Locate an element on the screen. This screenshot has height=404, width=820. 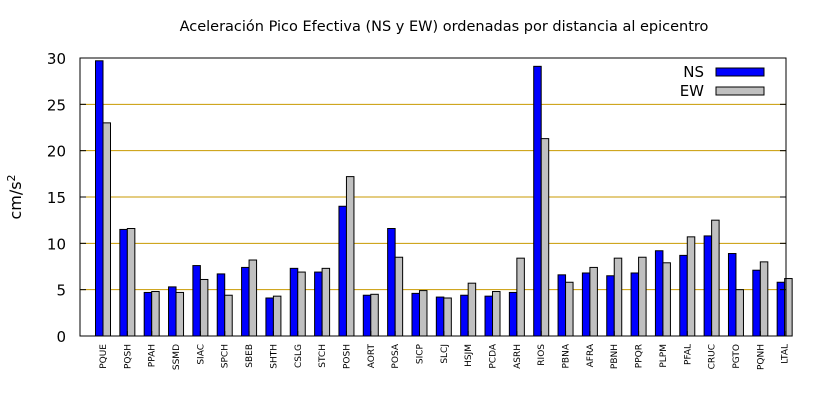
bar-ns-cslg is located at coordinates (294, 302).